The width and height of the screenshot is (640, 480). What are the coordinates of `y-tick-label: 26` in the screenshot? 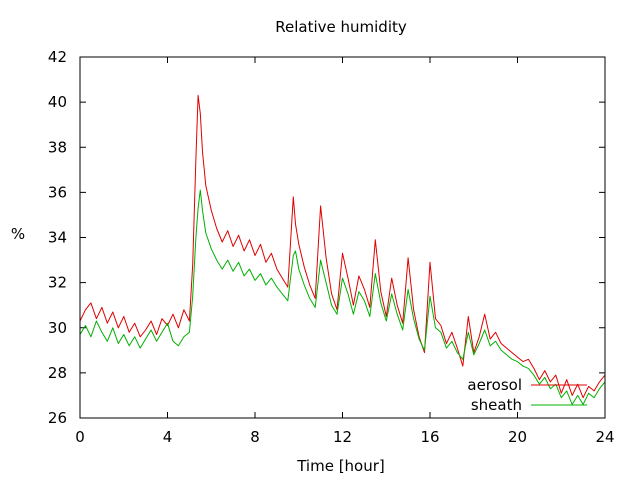 It's located at (57, 418).